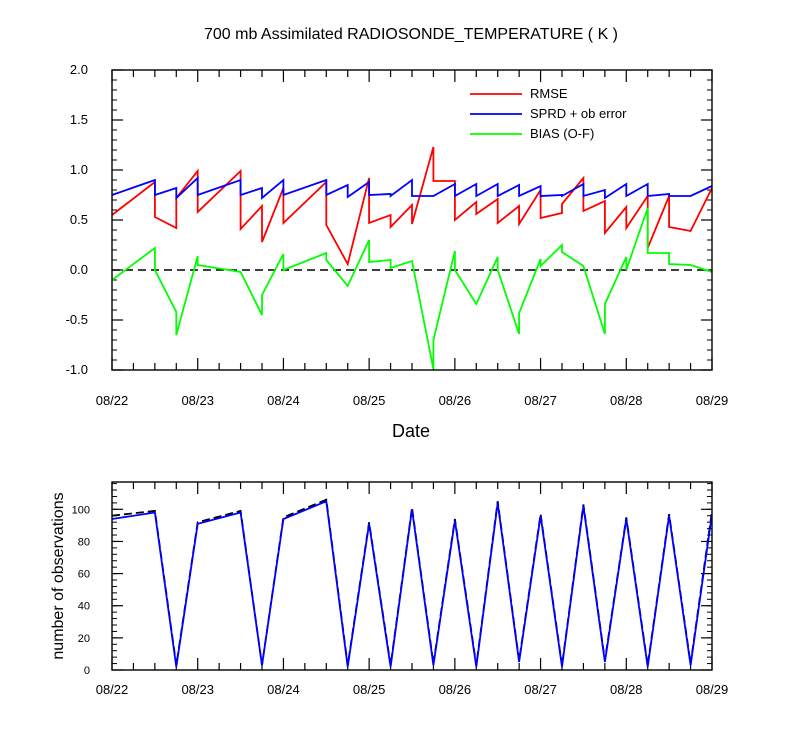 The image size is (800, 750). I want to click on y-tick-label: 40, so click(84, 607).